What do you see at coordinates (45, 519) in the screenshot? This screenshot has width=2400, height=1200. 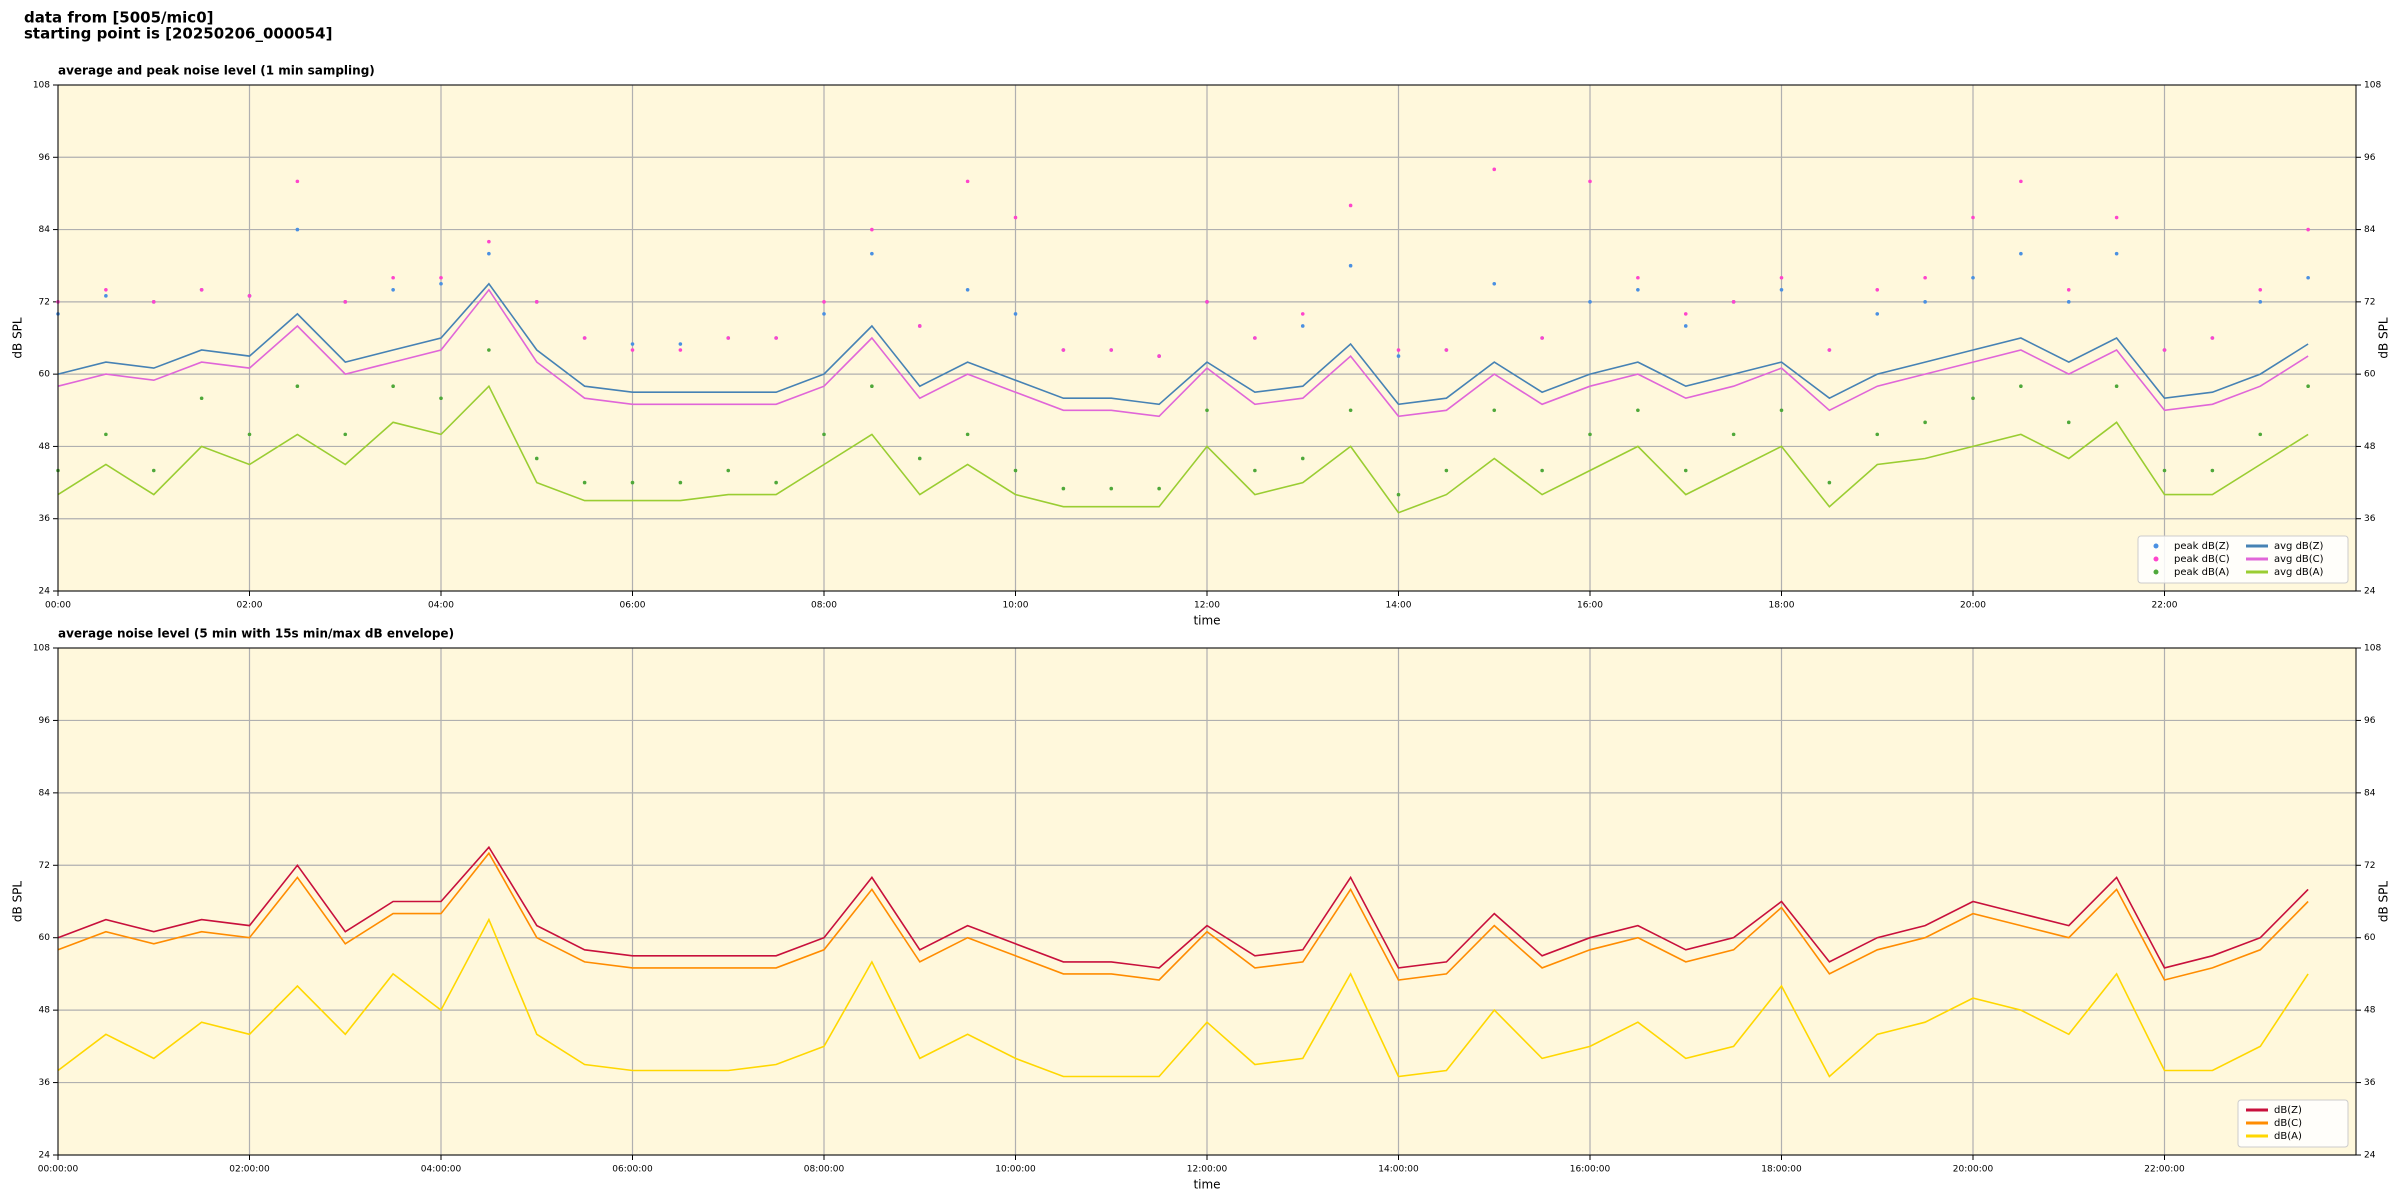 I see `y-tick-label: 36` at bounding box center [45, 519].